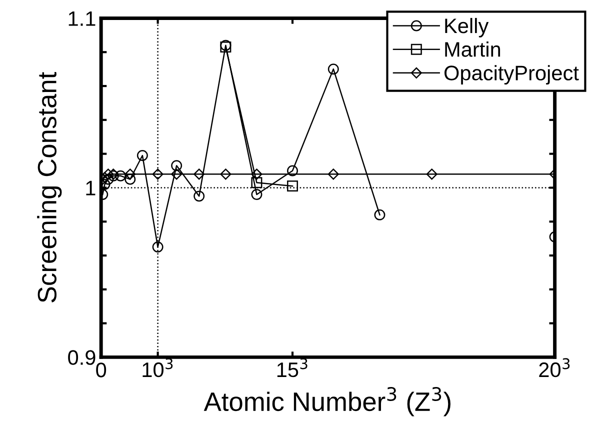 Image resolution: width=609 pixels, height=434 pixels. I want to click on y-tick-label: 1, so click(91, 188).